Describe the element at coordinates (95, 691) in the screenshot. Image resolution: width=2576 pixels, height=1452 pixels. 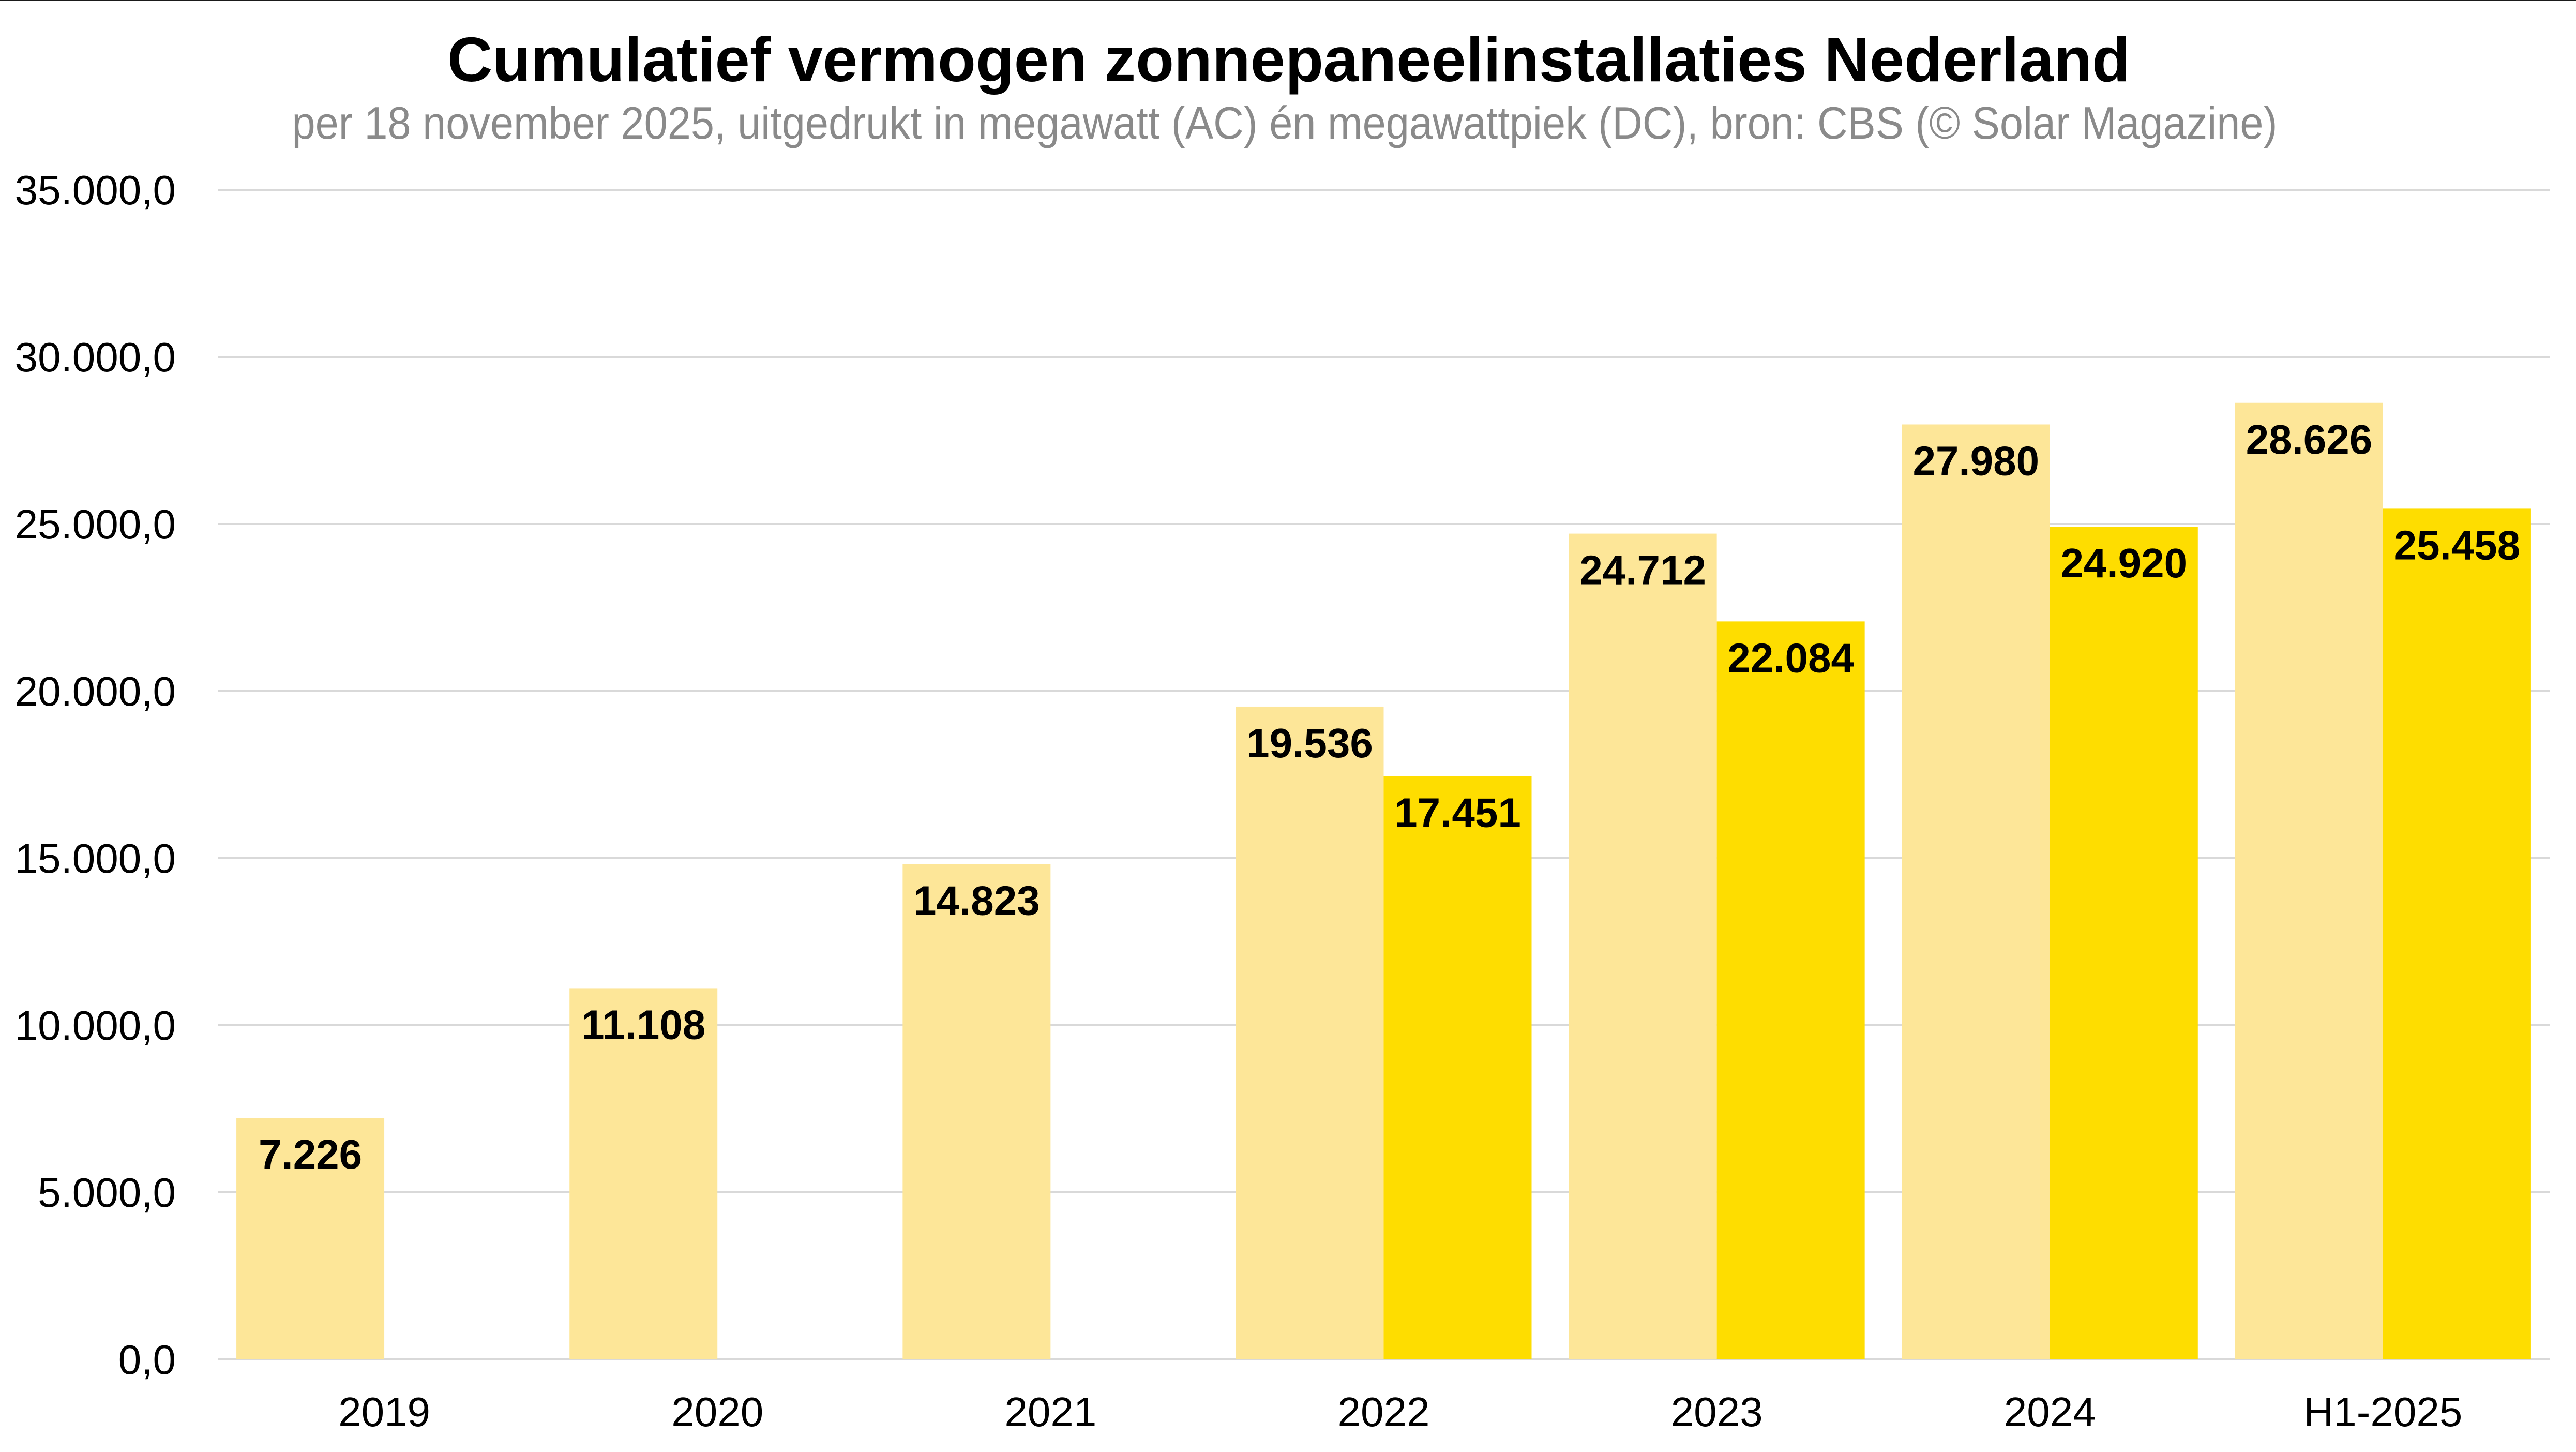
I see `y-tick-label: 20.000,0` at that location.